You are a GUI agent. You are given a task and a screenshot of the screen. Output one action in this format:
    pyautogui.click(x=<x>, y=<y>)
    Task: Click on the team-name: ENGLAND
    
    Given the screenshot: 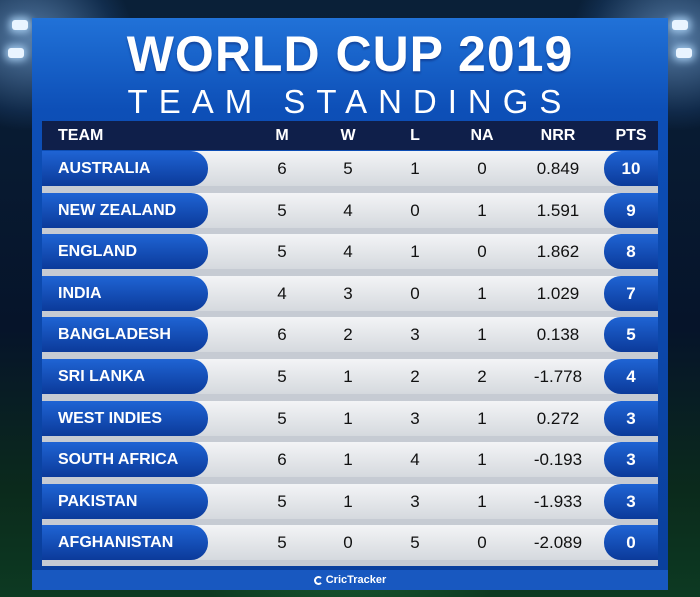 What is the action you would take?
    pyautogui.click(x=125, y=252)
    